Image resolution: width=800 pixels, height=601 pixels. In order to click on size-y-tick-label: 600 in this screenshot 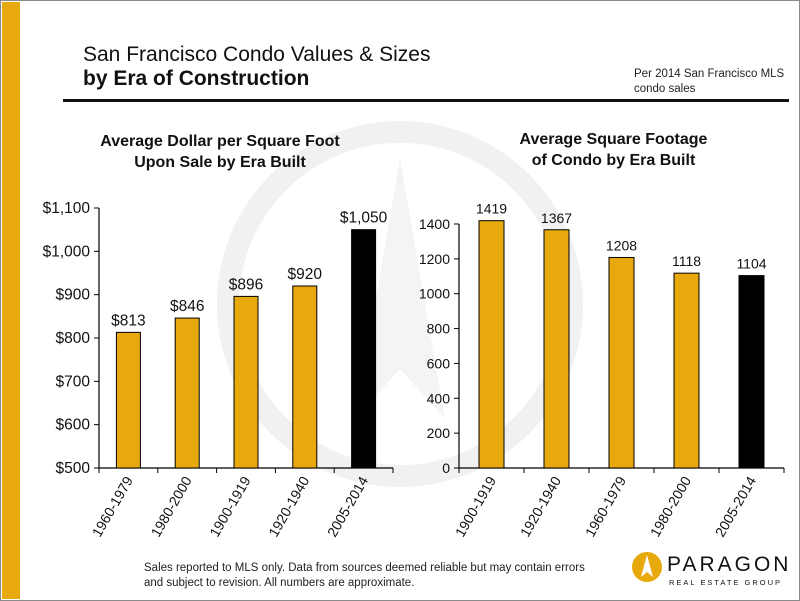, I will do `click(439, 363)`.